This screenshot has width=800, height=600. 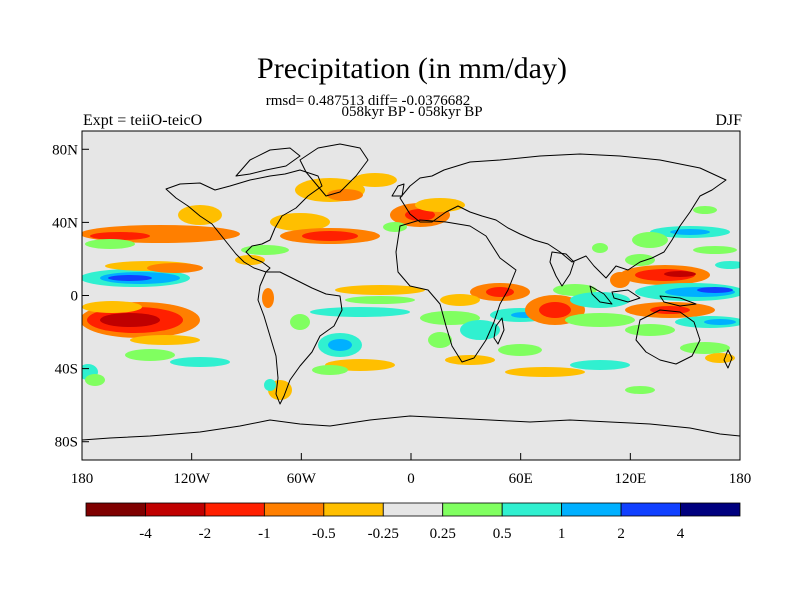 I want to click on colorbar-label: -1, so click(x=264, y=534).